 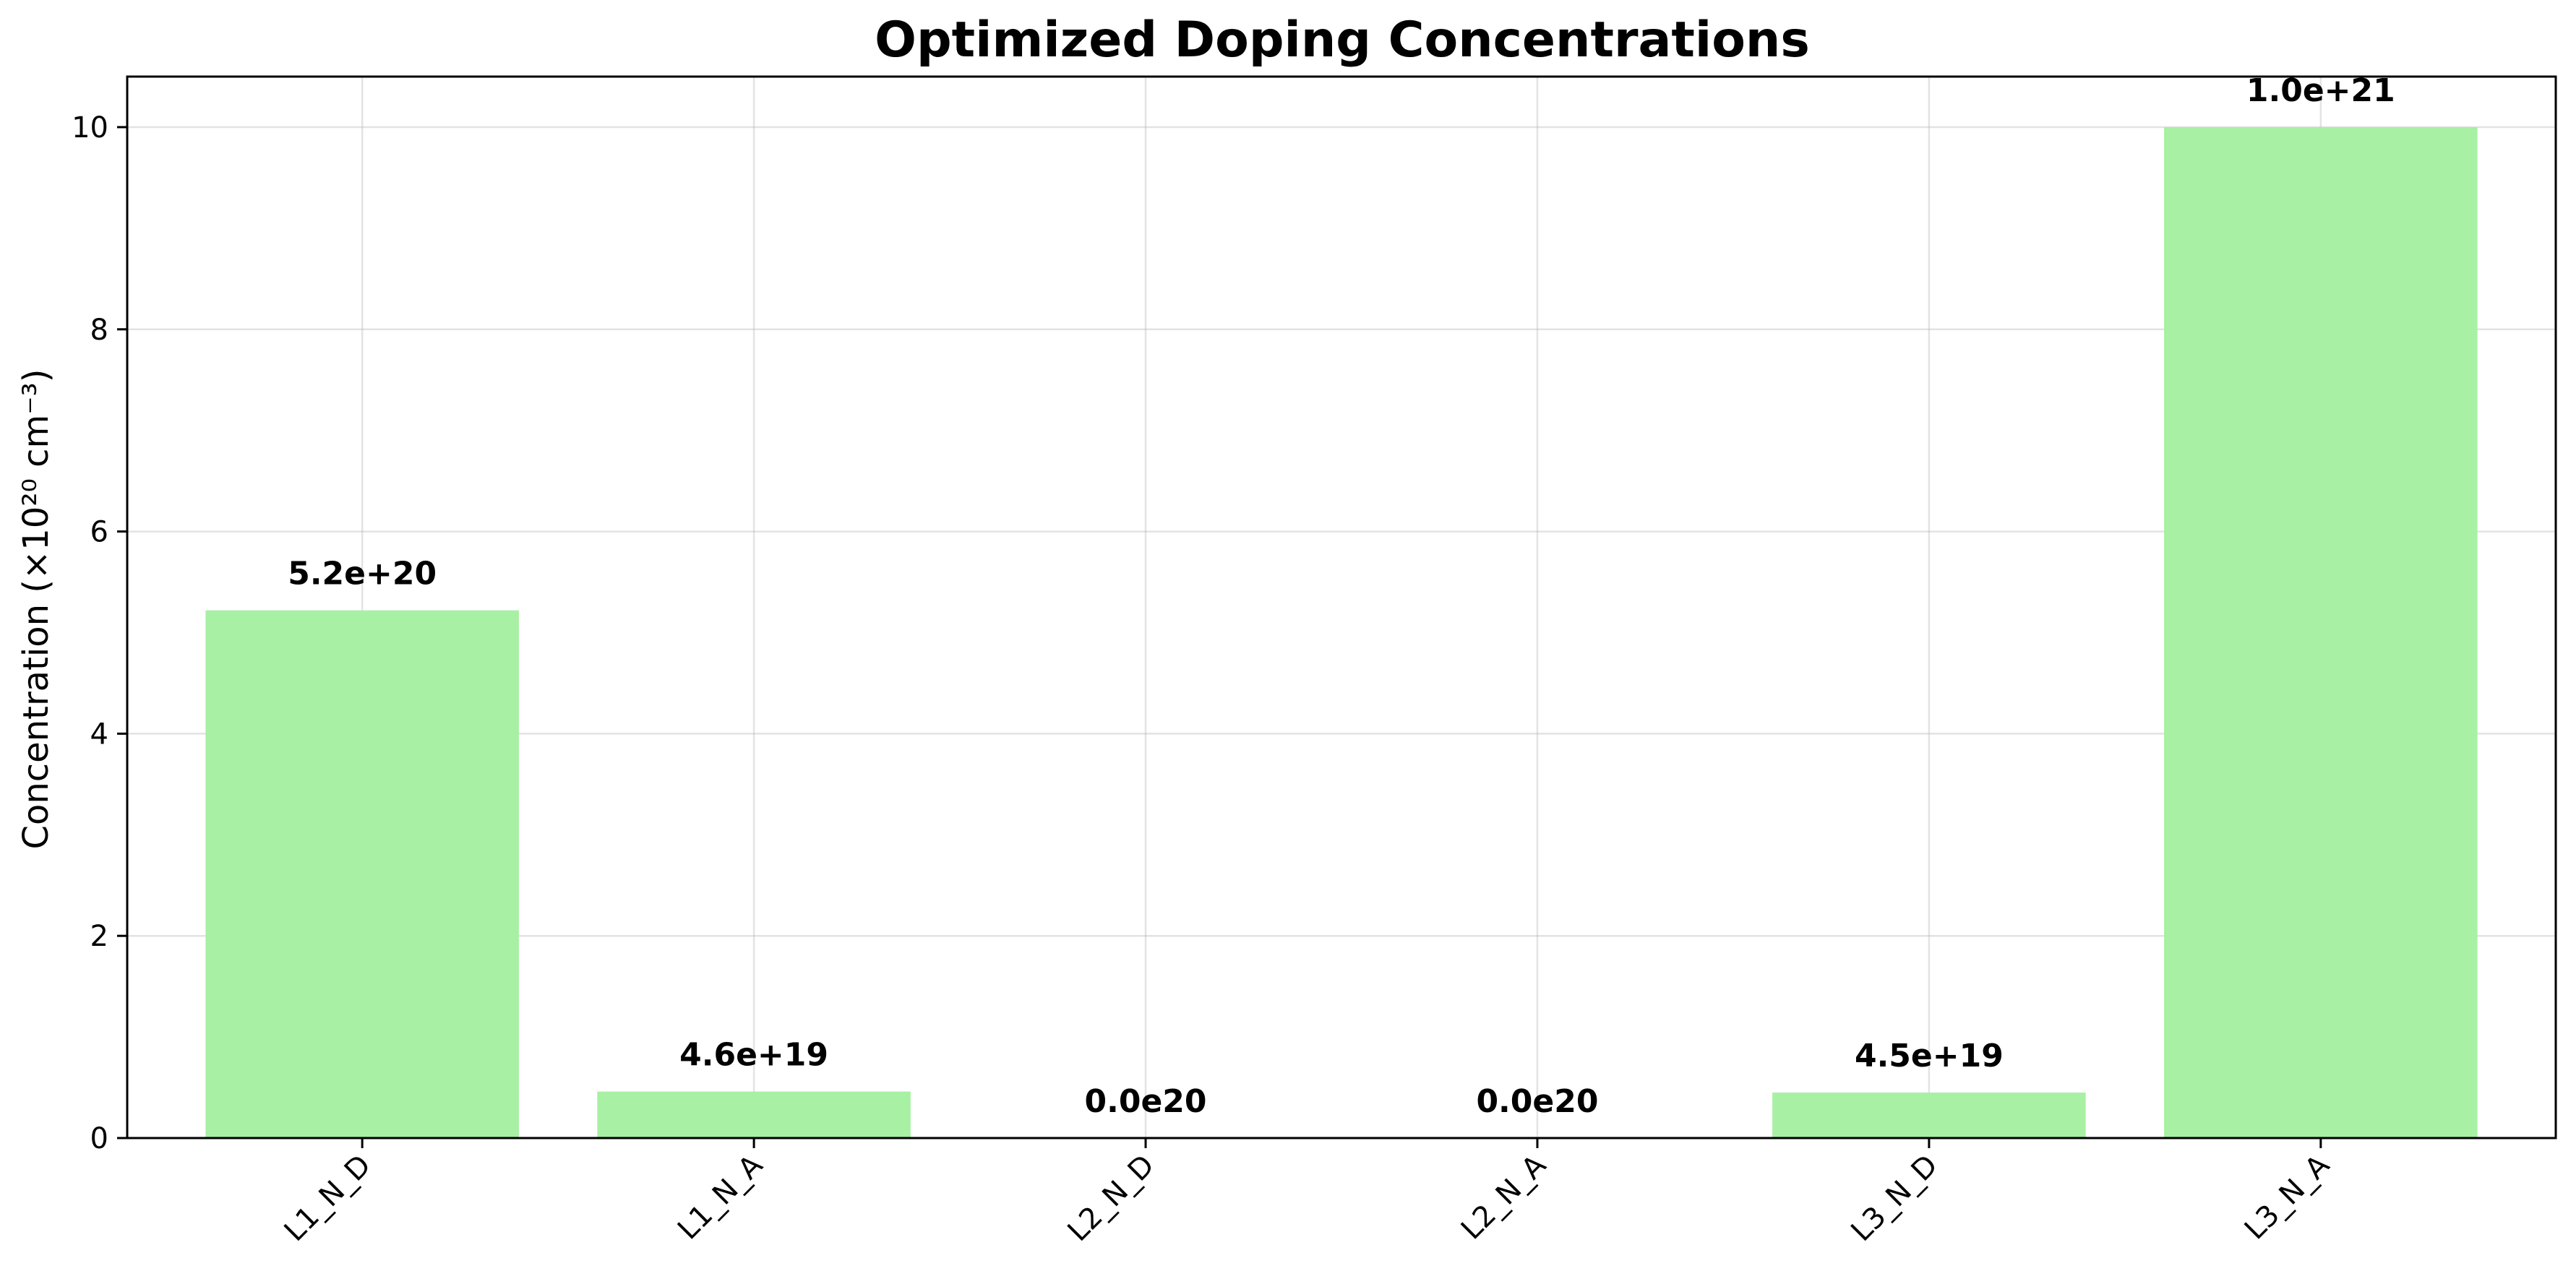 I want to click on data-label: 4.6e+19, so click(x=754, y=1055).